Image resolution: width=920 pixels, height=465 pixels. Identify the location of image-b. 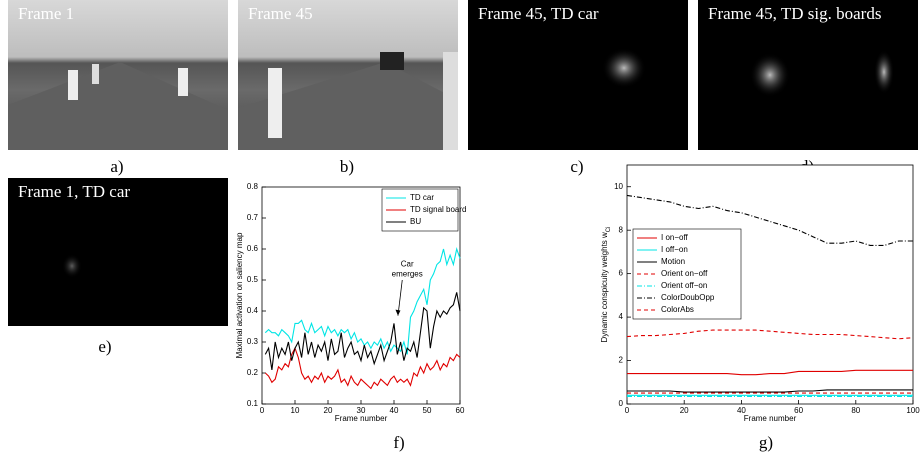
(348, 75).